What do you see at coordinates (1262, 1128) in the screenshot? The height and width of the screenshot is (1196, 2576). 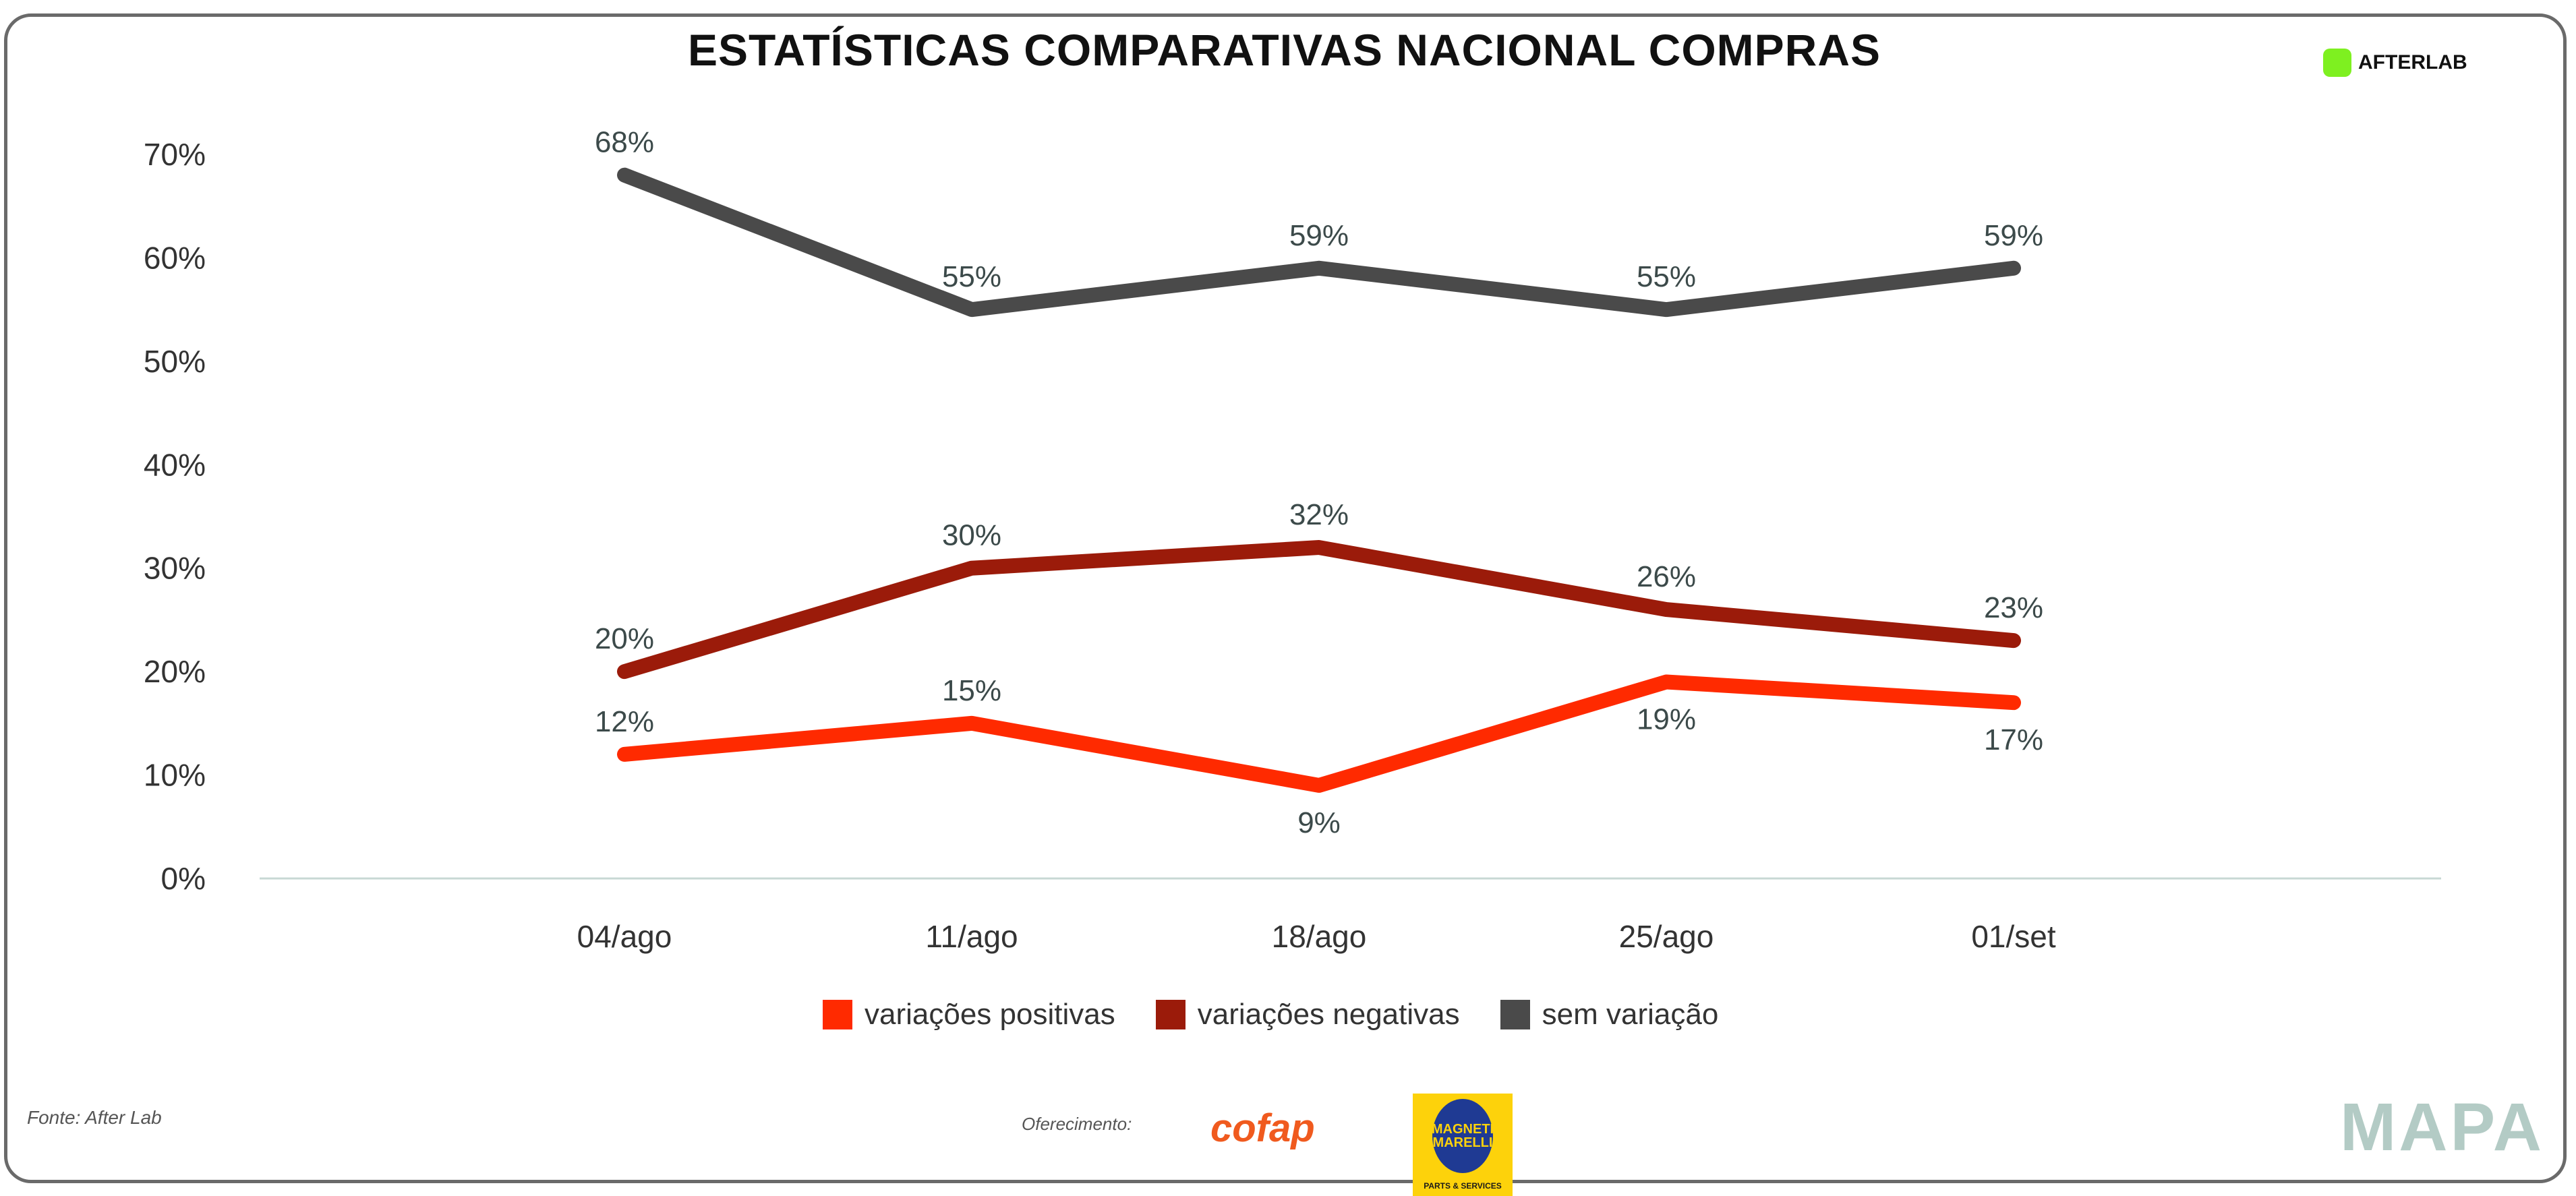 I see `cofap-logo: cofap` at bounding box center [1262, 1128].